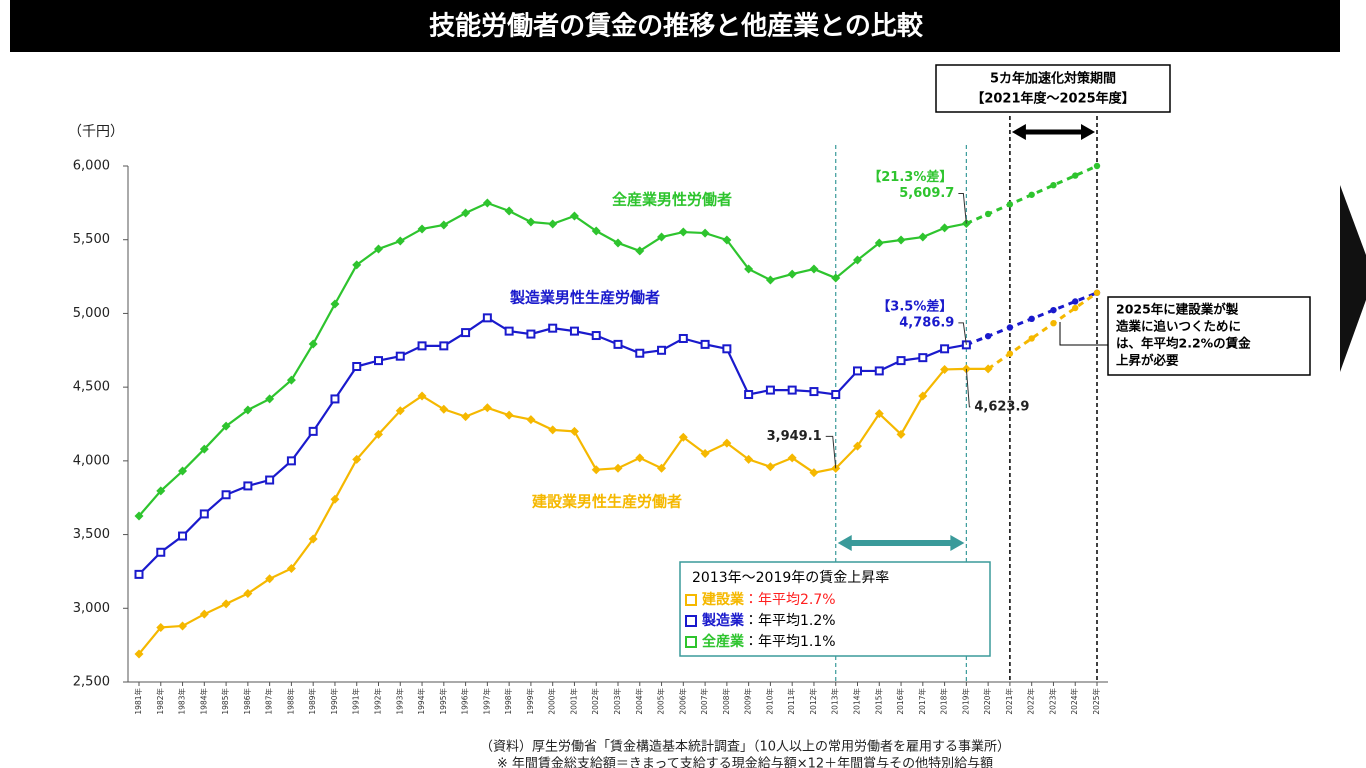 This screenshot has height=768, width=1366. What do you see at coordinates (399, 701) in the screenshot?
I see `x-tick-label: 1993年` at bounding box center [399, 701].